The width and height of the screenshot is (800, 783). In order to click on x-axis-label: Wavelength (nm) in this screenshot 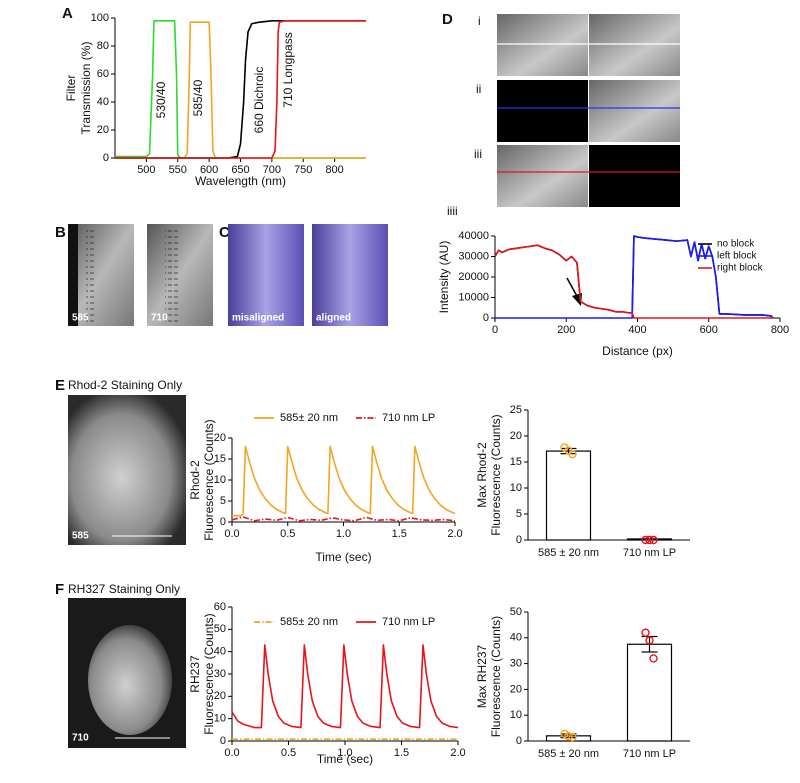, I will do `click(240, 181)`.